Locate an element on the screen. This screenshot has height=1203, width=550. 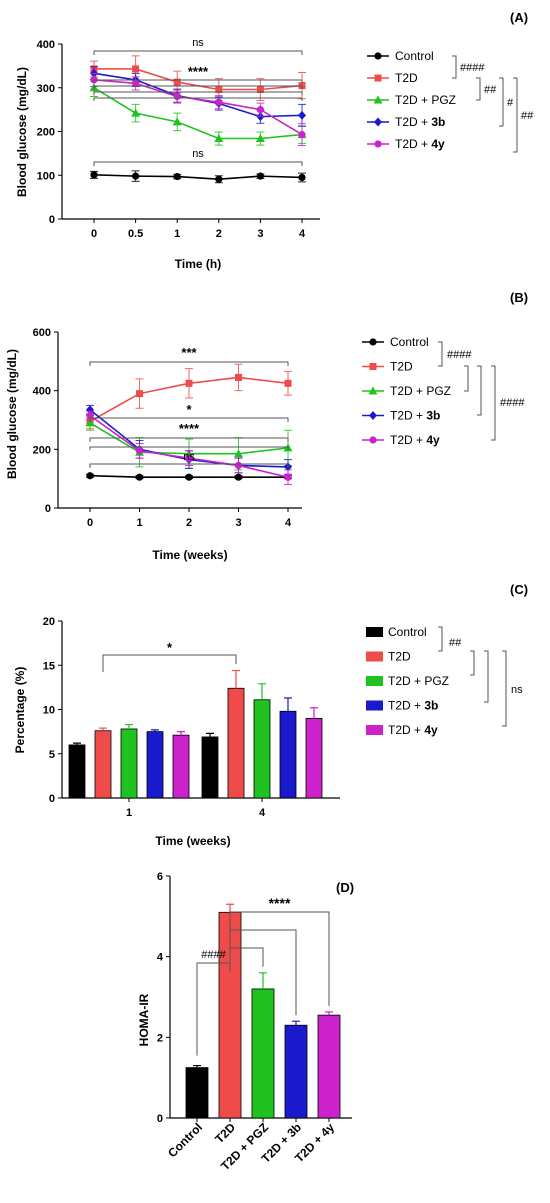
panel-a-annotation-stars: **** is located at coordinates (198, 71).